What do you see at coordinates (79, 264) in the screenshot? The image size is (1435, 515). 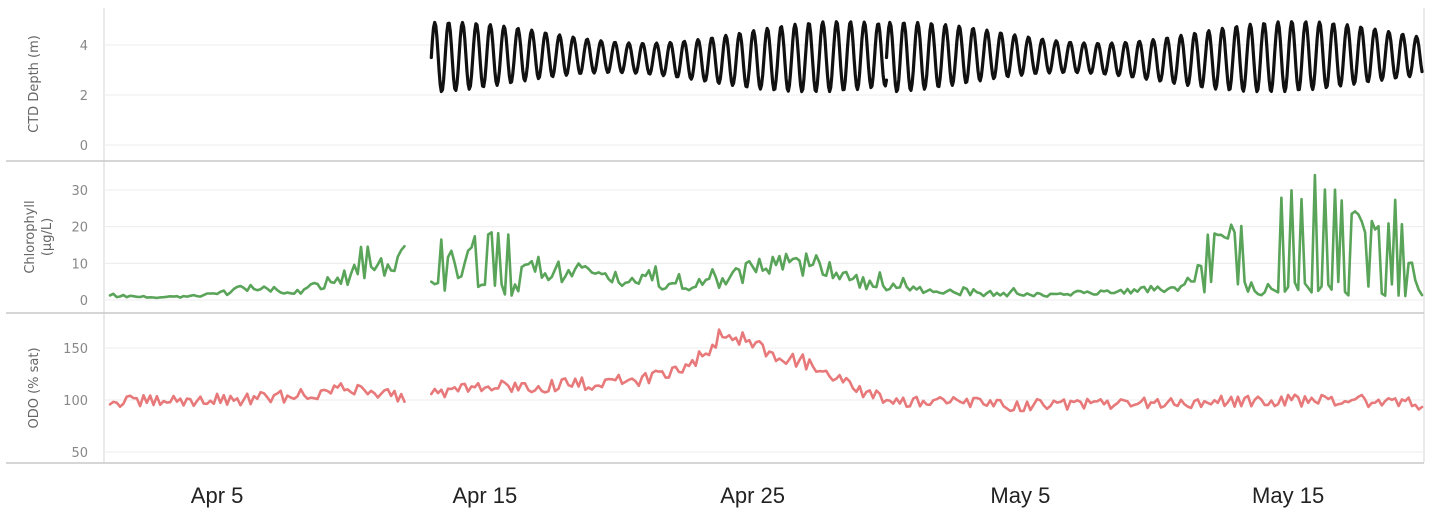 I see `y-tick-label: 10` at bounding box center [79, 264].